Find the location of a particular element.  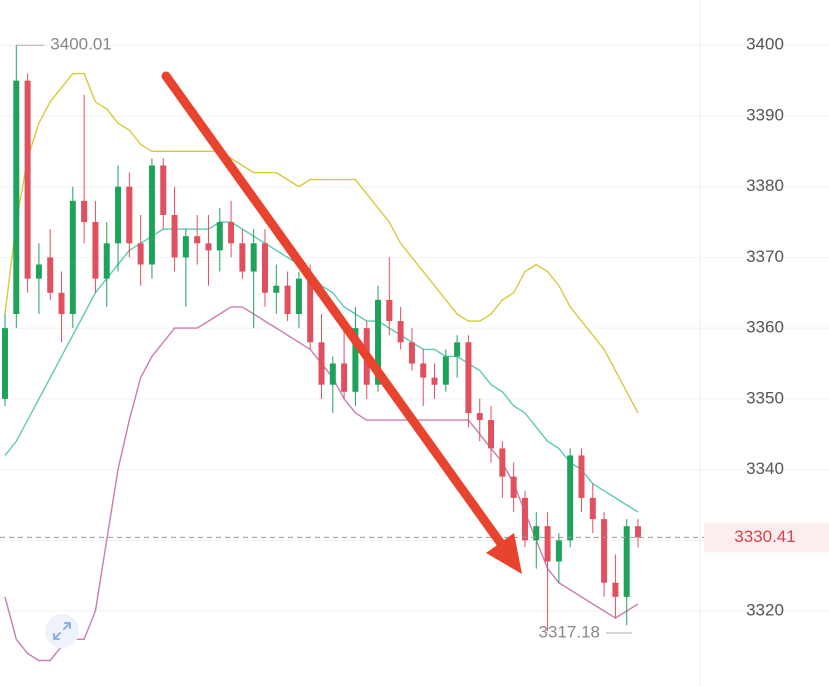

high-label: 3400.01 is located at coordinates (80, 44).